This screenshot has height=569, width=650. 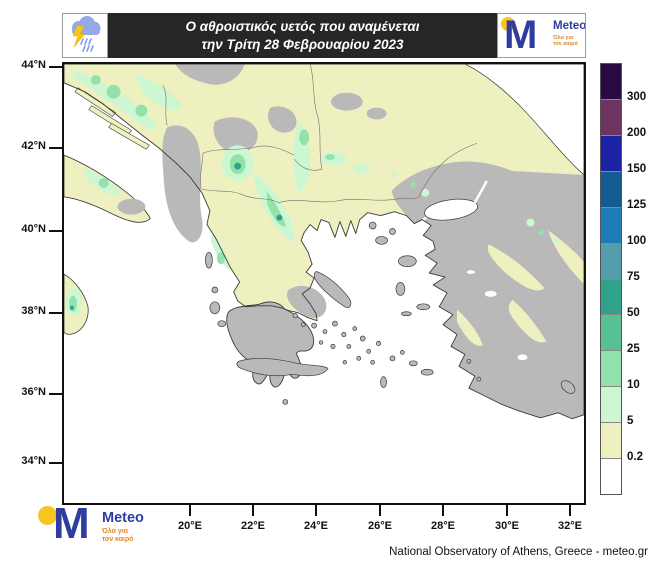 I want to click on italy-coast, so click(x=107, y=244).